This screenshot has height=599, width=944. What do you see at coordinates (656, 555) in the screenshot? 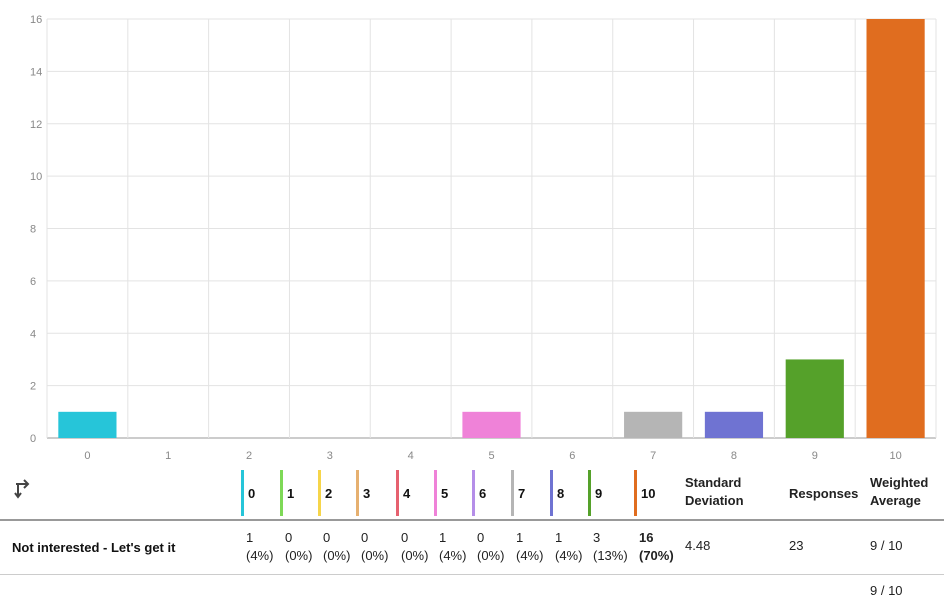
I see `cell-percent: (70%)` at bounding box center [656, 555].